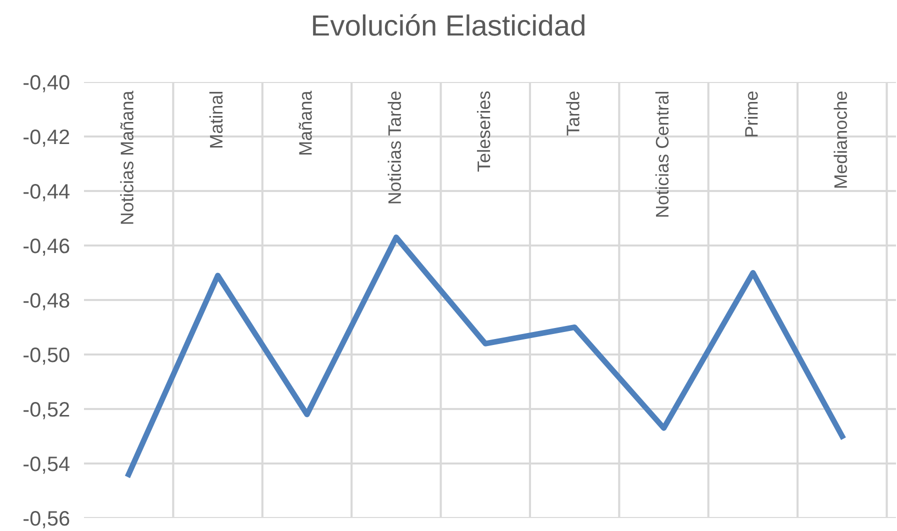 This screenshot has width=897, height=531. I want to click on chart-title: Evolución Elasticidad, so click(448, 25).